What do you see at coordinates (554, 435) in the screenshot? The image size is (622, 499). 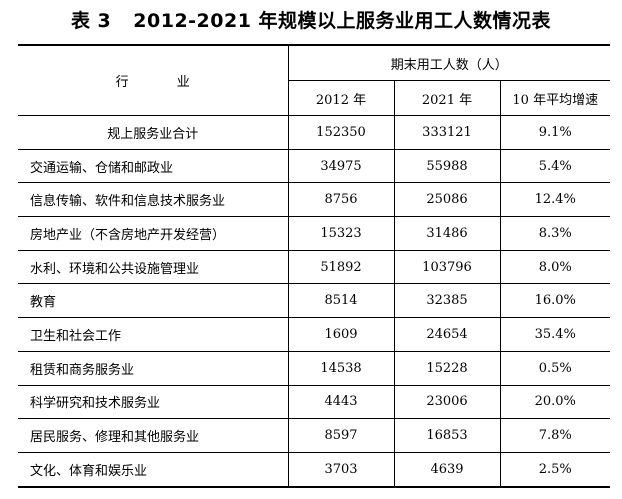 I see `growth-cell: 7.8%` at bounding box center [554, 435].